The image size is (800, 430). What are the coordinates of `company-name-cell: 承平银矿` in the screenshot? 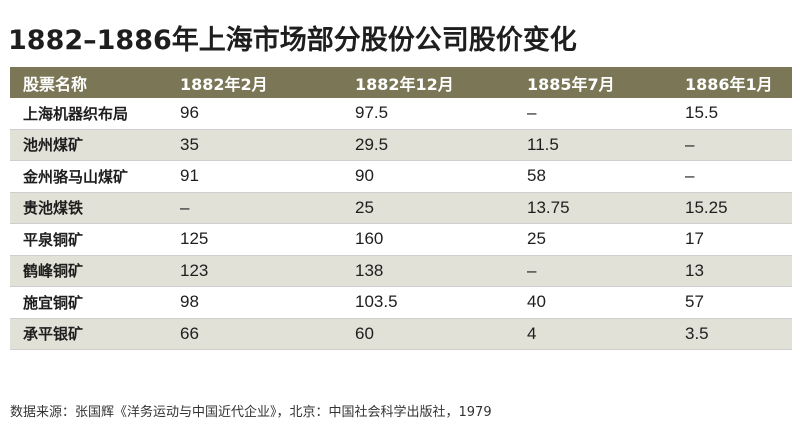 It's located at (88, 334).